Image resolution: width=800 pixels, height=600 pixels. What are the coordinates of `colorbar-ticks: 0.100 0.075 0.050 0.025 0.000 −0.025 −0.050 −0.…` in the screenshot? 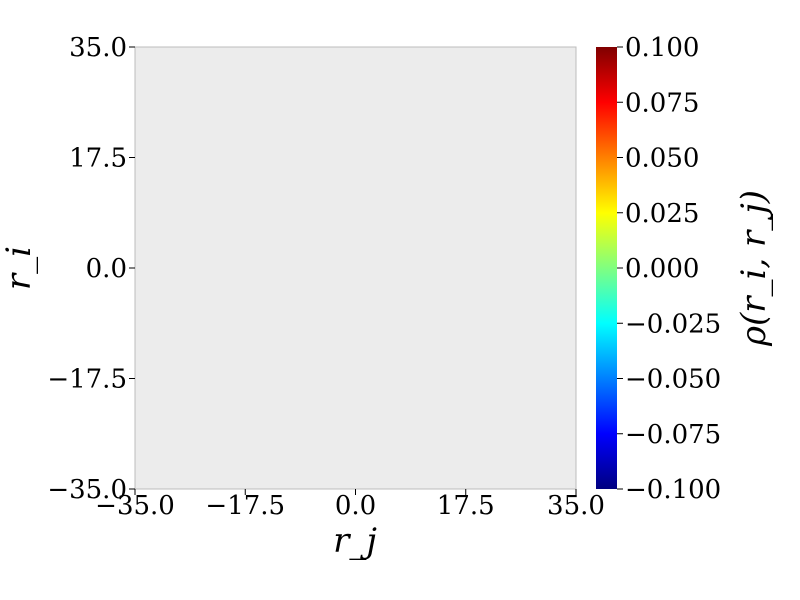 It's located at (669, 269).